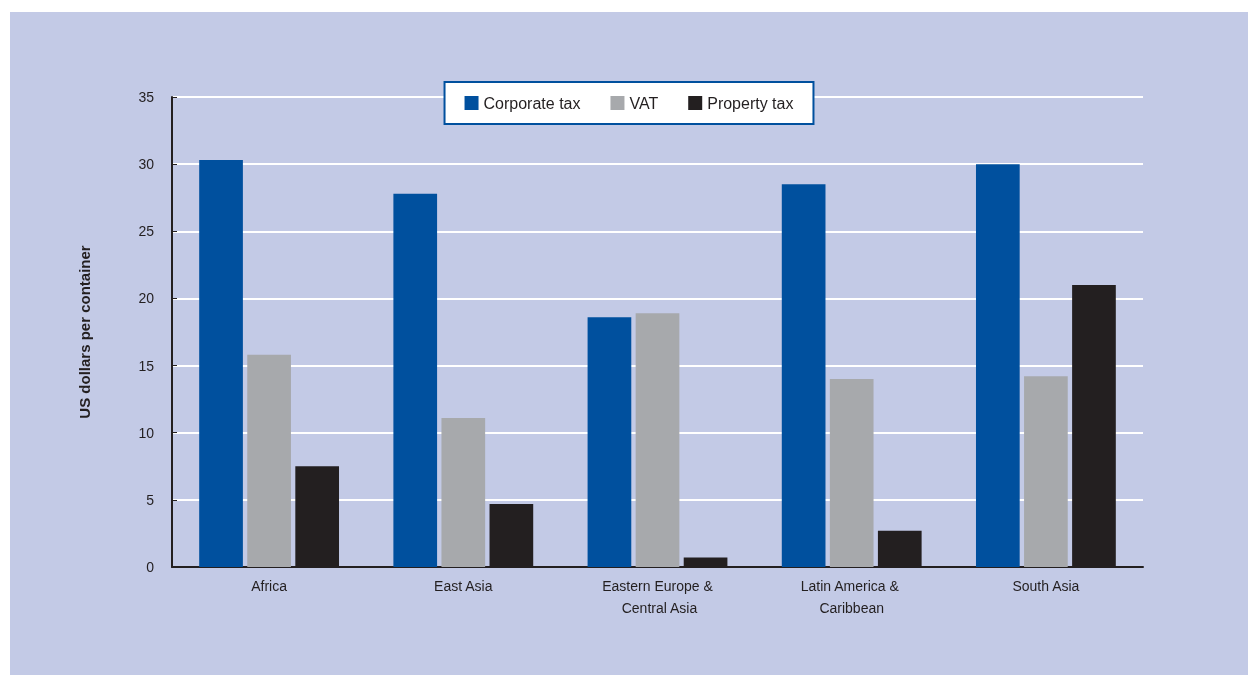  What do you see at coordinates (146, 432) in the screenshot?
I see `y-tick-label: 10` at bounding box center [146, 432].